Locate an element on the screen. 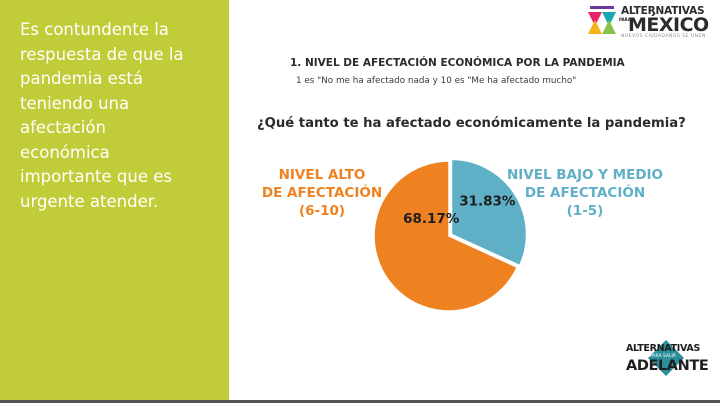 The image size is (720, 403). logo-top-line3: NUEVOS CIUDADANOS SE UNEN is located at coordinates (663, 36).